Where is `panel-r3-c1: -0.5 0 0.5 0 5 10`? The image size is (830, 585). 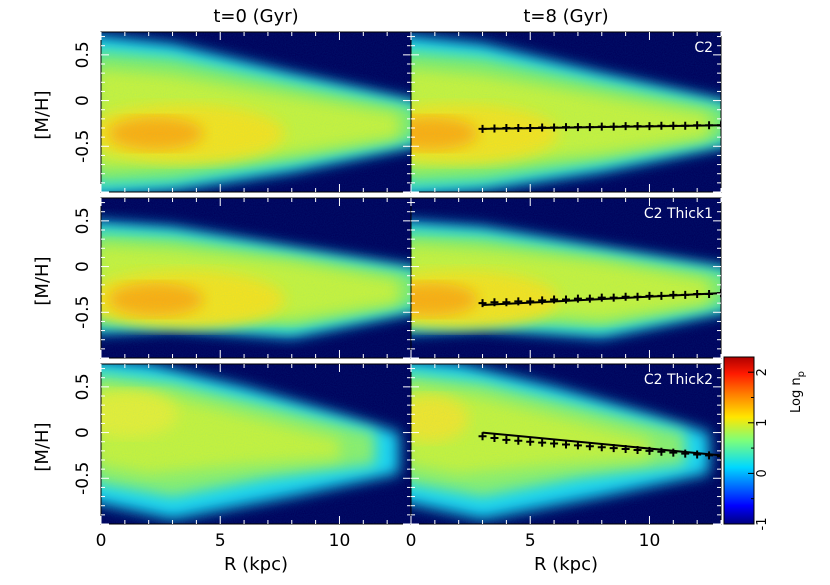
panel-r3-c1: -0.5 0 0.5 0 5 10 is located at coordinates (242, 457).